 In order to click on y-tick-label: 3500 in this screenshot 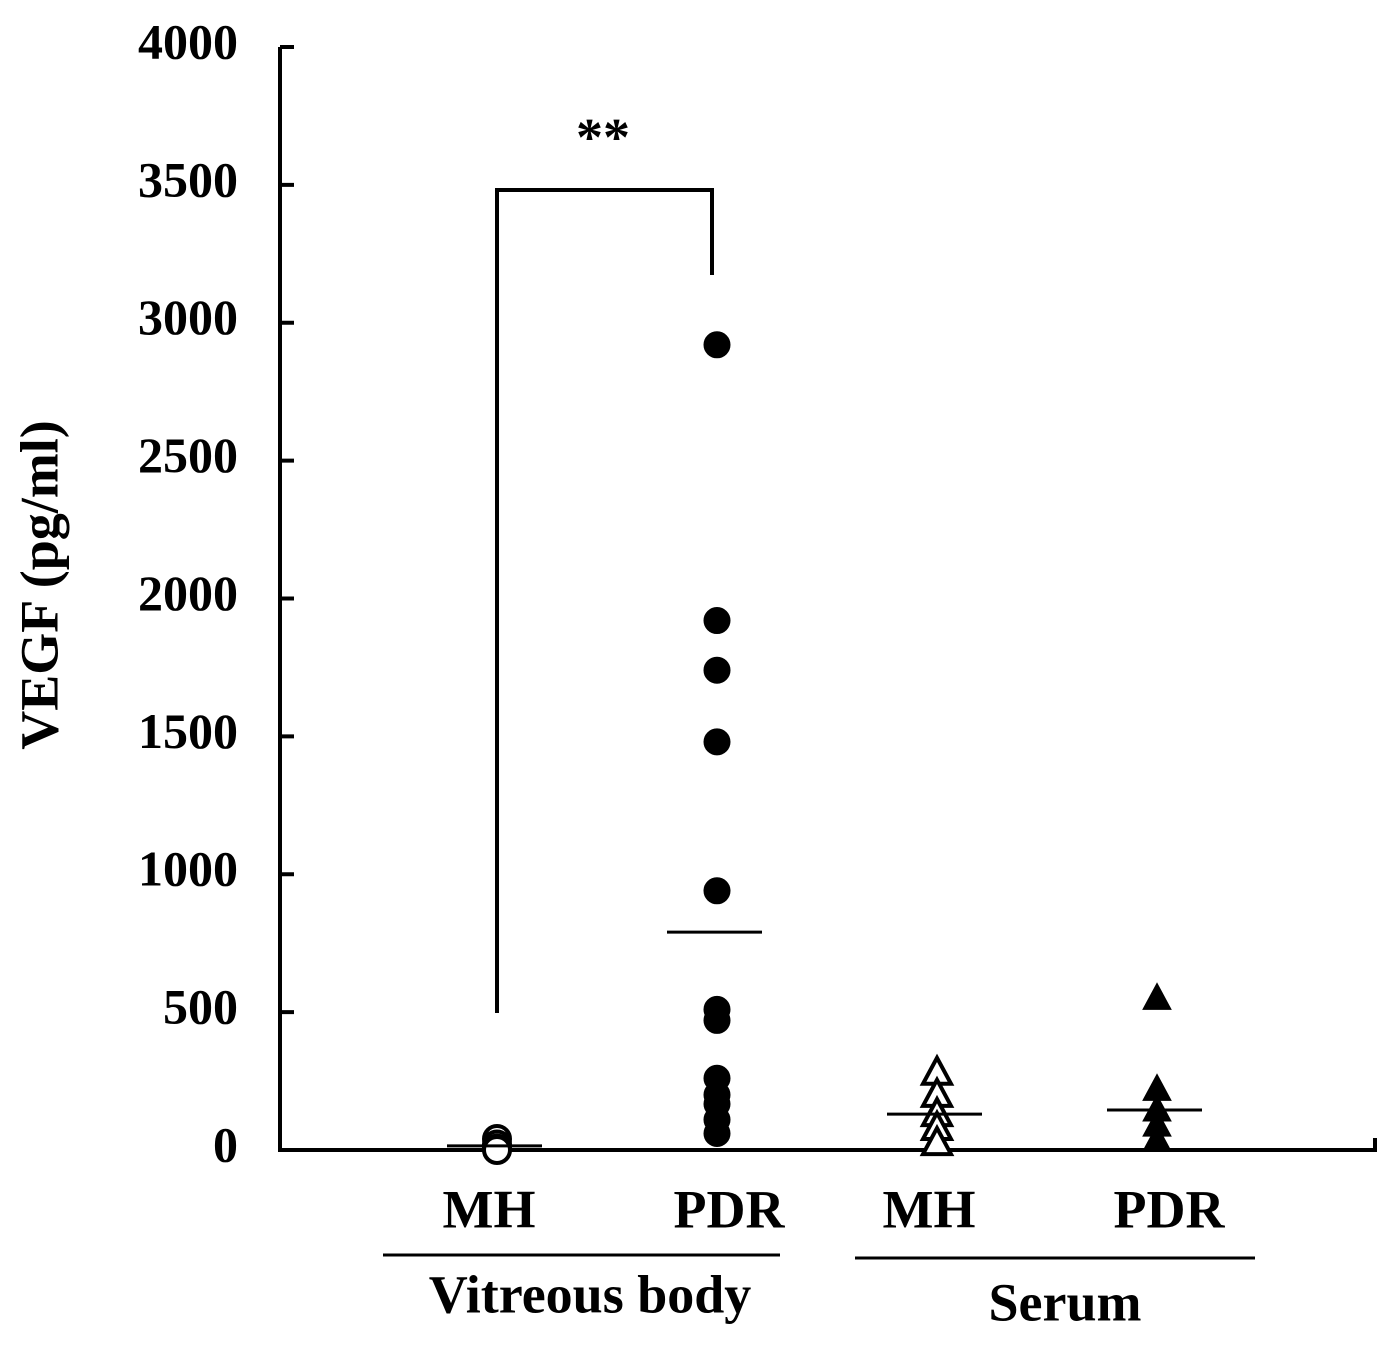, I will do `click(188, 179)`.